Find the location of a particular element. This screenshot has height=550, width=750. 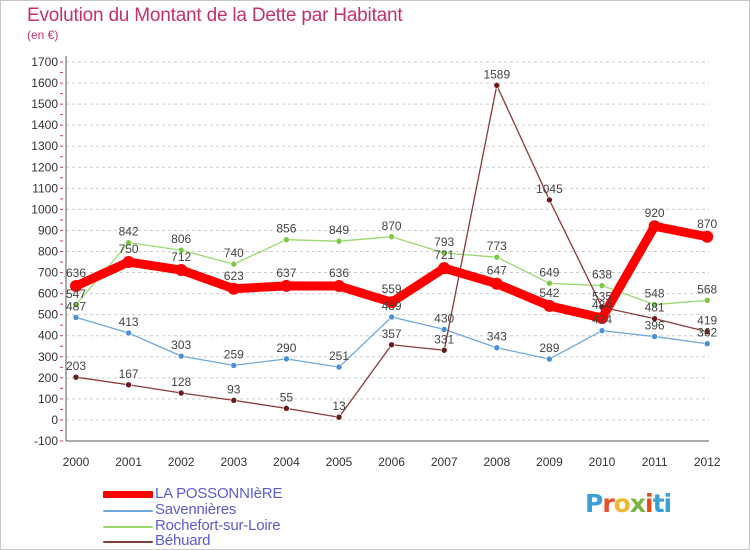

data-label: 489 is located at coordinates (392, 306).